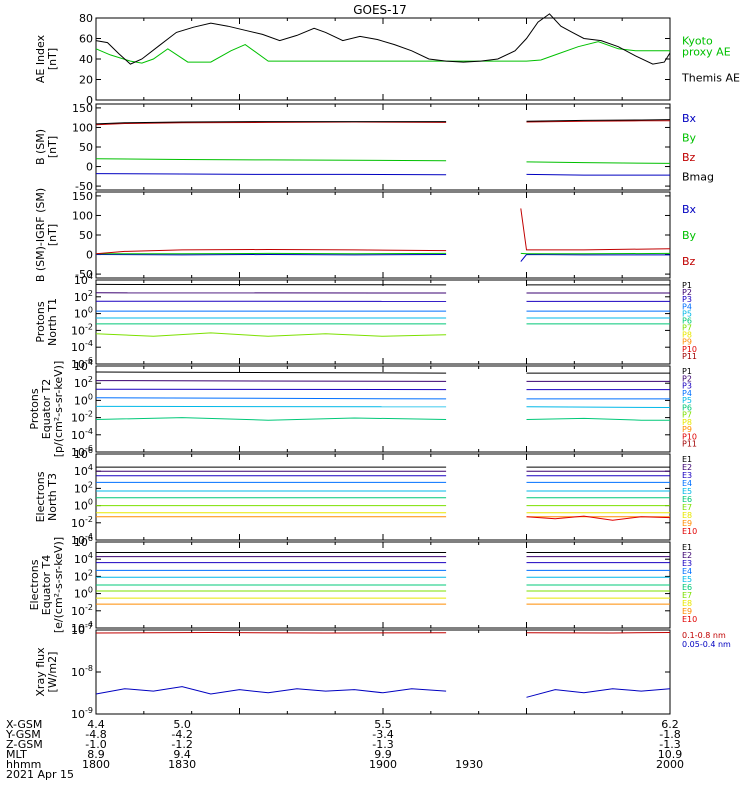 Image resolution: width=750 pixels, height=804 pixels. Describe the element at coordinates (383, 53) in the screenshot. I see `series-kyoto-proxy-ae-line` at that location.